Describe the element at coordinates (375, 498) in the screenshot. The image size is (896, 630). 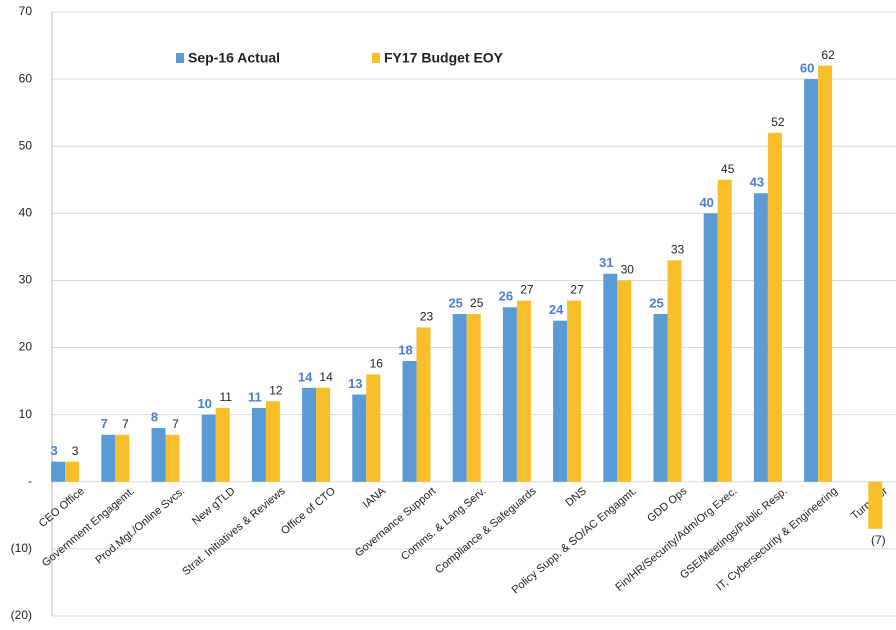
I see `x-tick-label: IANA` at that location.